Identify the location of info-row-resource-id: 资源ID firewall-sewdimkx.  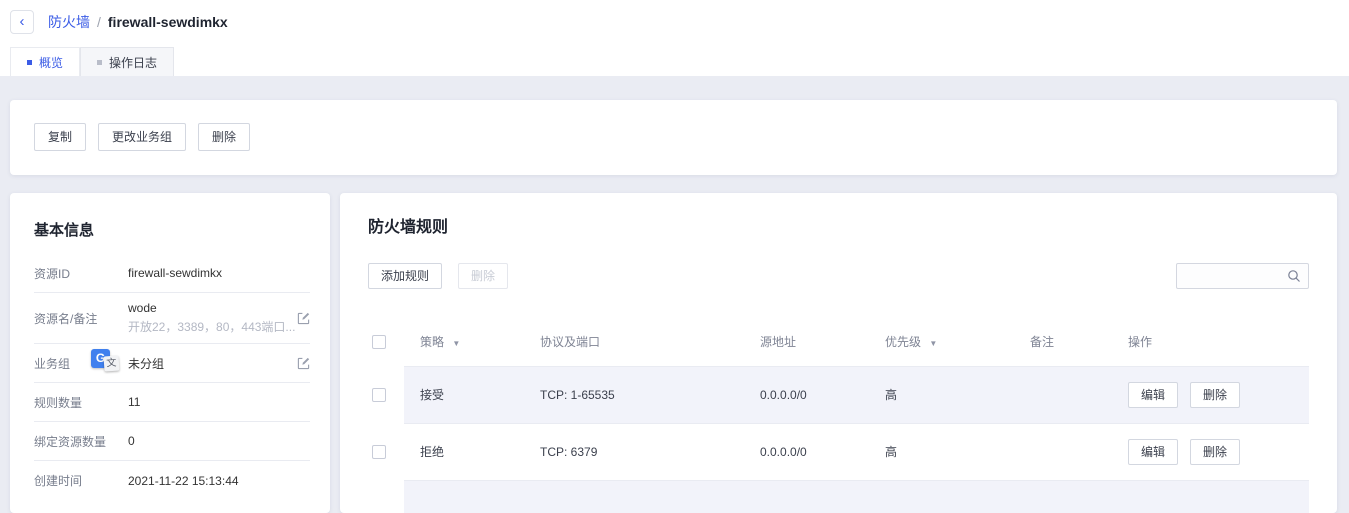
(172, 273).